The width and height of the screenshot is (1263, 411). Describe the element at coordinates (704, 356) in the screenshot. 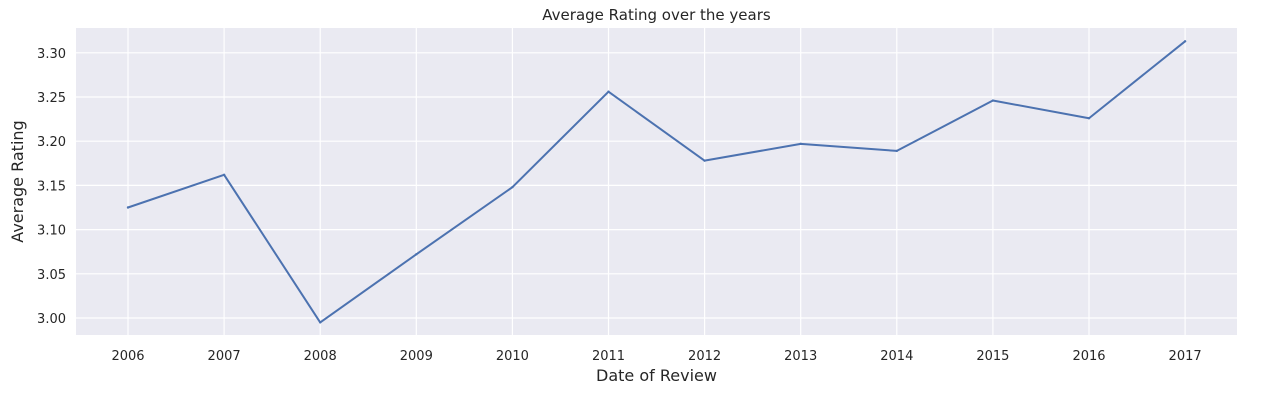

I see `x-tick-label: 2012` at that location.